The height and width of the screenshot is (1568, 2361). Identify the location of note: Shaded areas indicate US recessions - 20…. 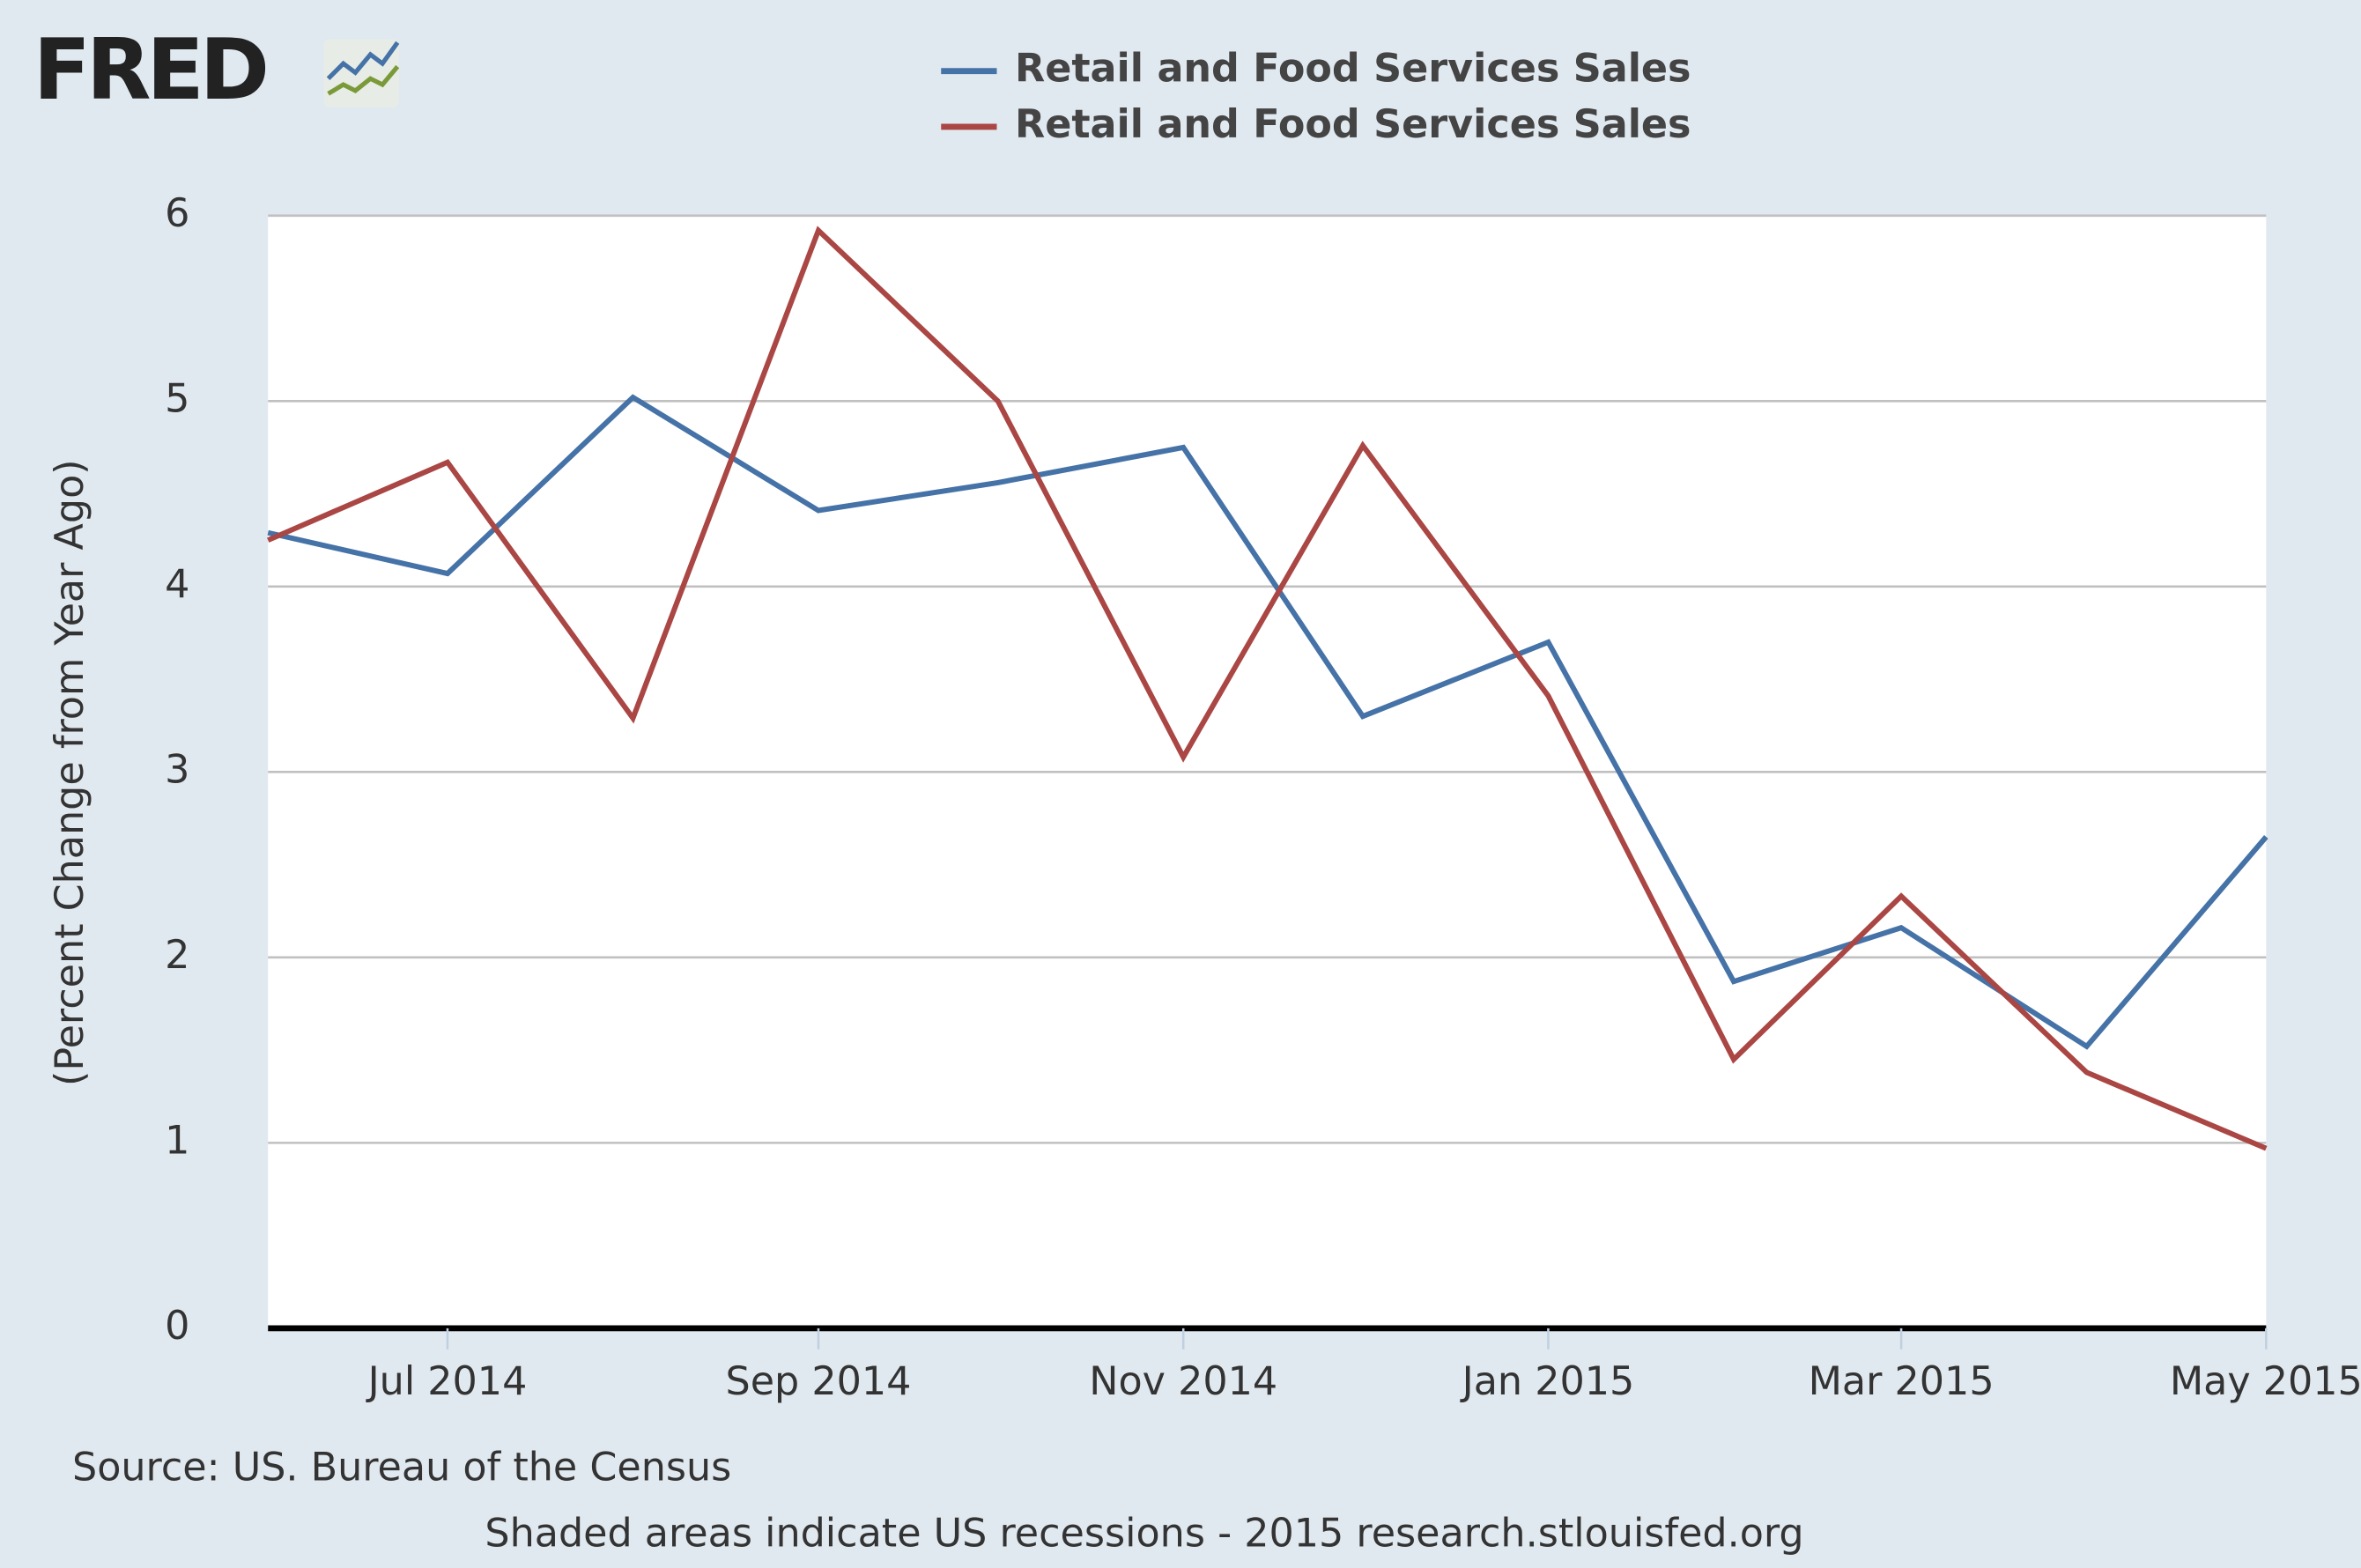
(1144, 1534).